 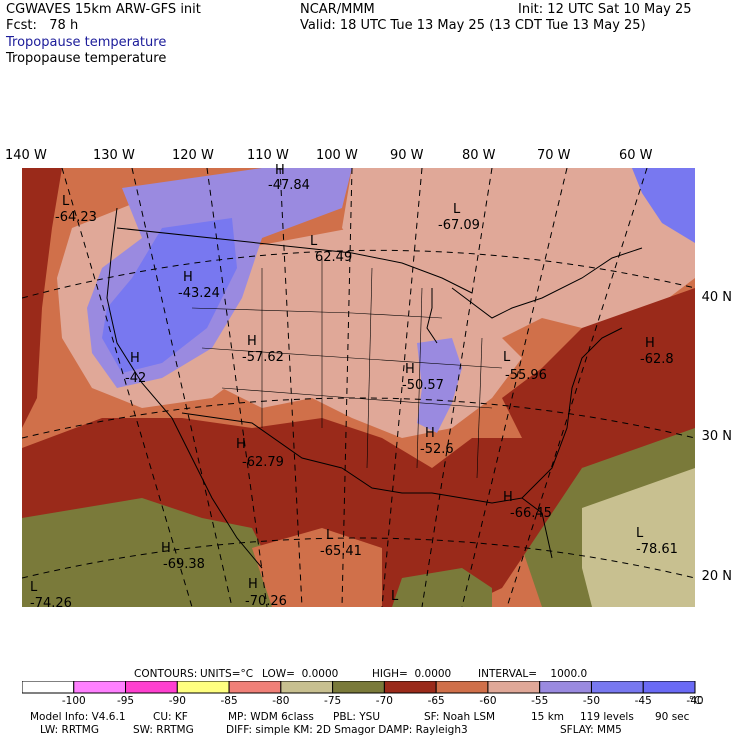 What do you see at coordinates (337, 9) in the screenshot?
I see `organization: NCAR/MMM` at bounding box center [337, 9].